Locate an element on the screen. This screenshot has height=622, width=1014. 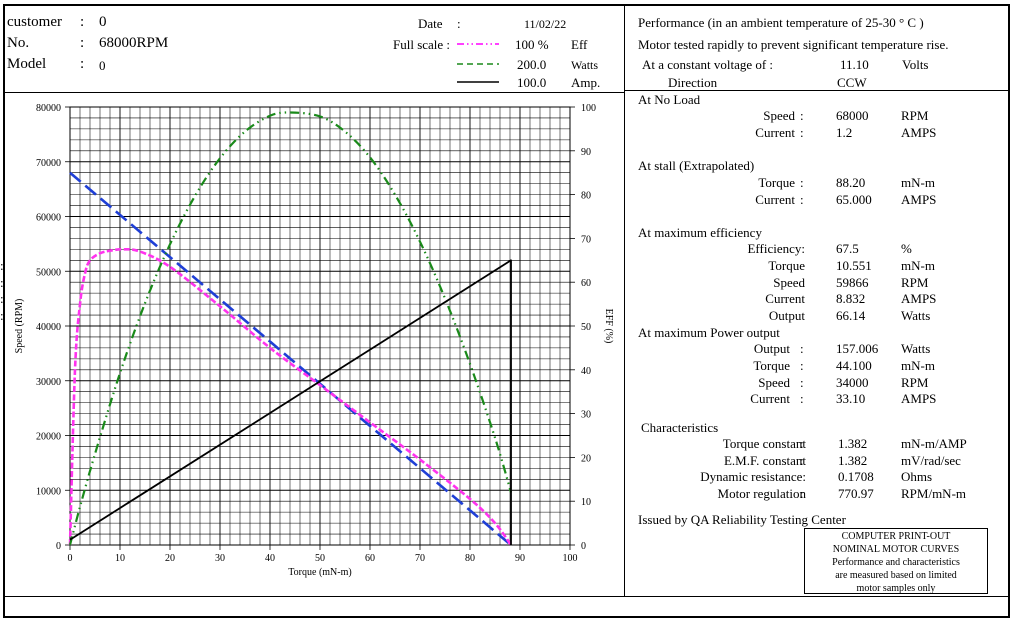
direction-underline is located at coordinates (817, 90).